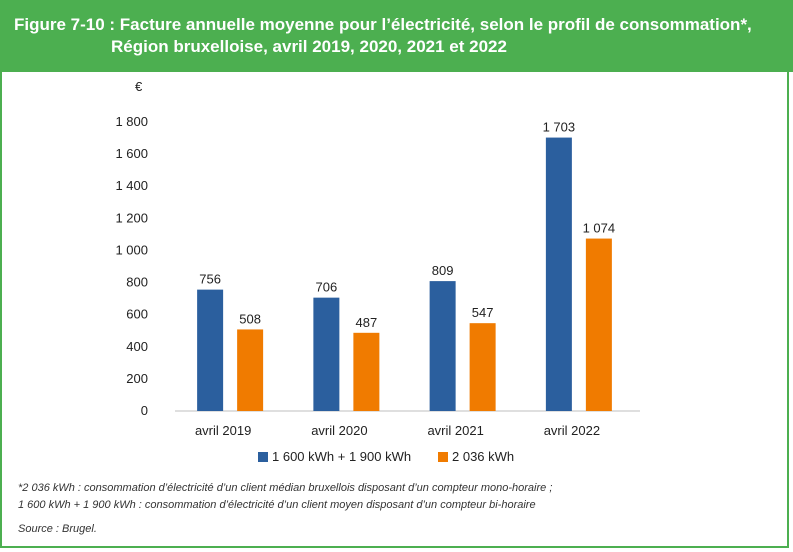  Describe the element at coordinates (131, 153) in the screenshot. I see `y-tick-label: 1 600` at that location.